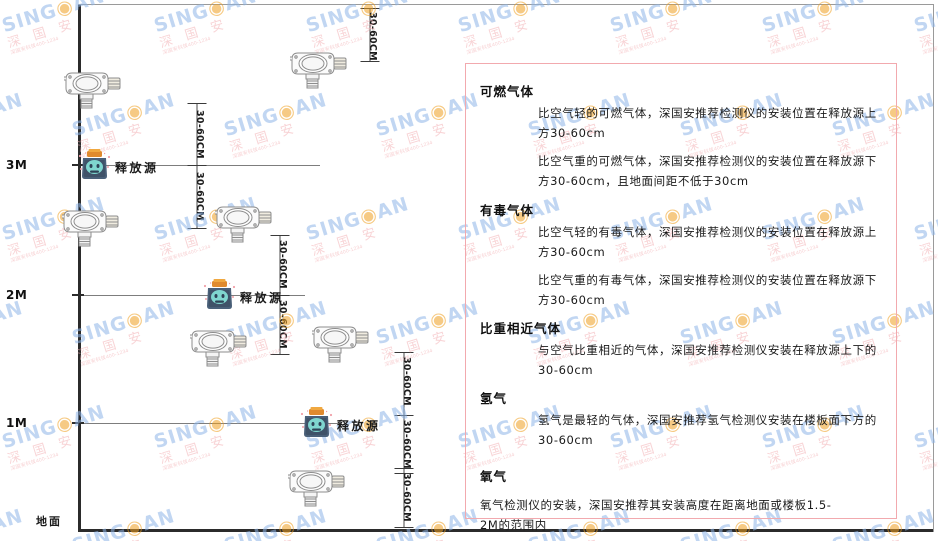 This screenshot has width=938, height=541. What do you see at coordinates (199, 134) in the screenshot?
I see `dimension-label-left-upper: 30-60CM` at bounding box center [199, 134].